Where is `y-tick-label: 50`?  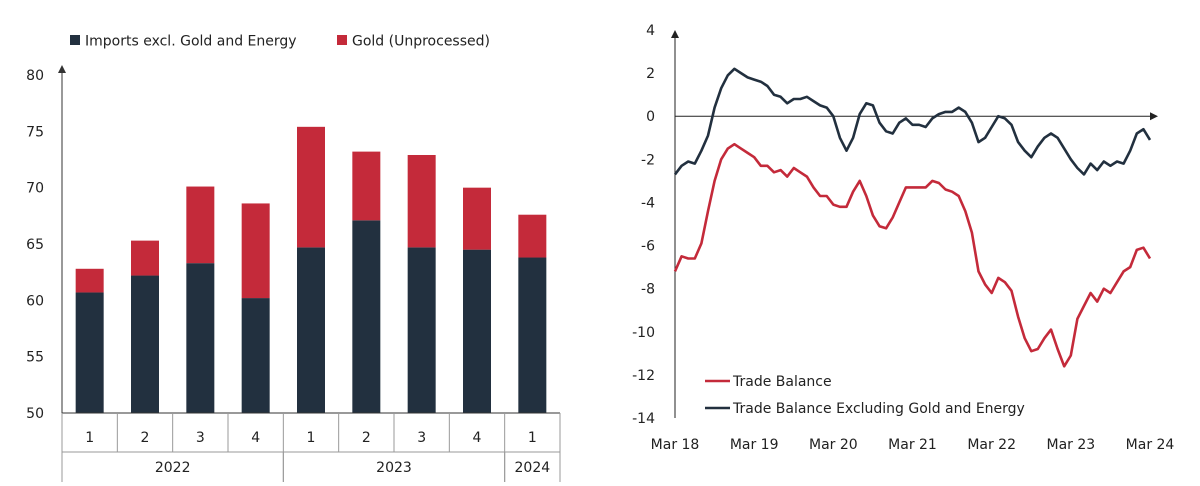 y-tick-label: 50 is located at coordinates (35, 414).